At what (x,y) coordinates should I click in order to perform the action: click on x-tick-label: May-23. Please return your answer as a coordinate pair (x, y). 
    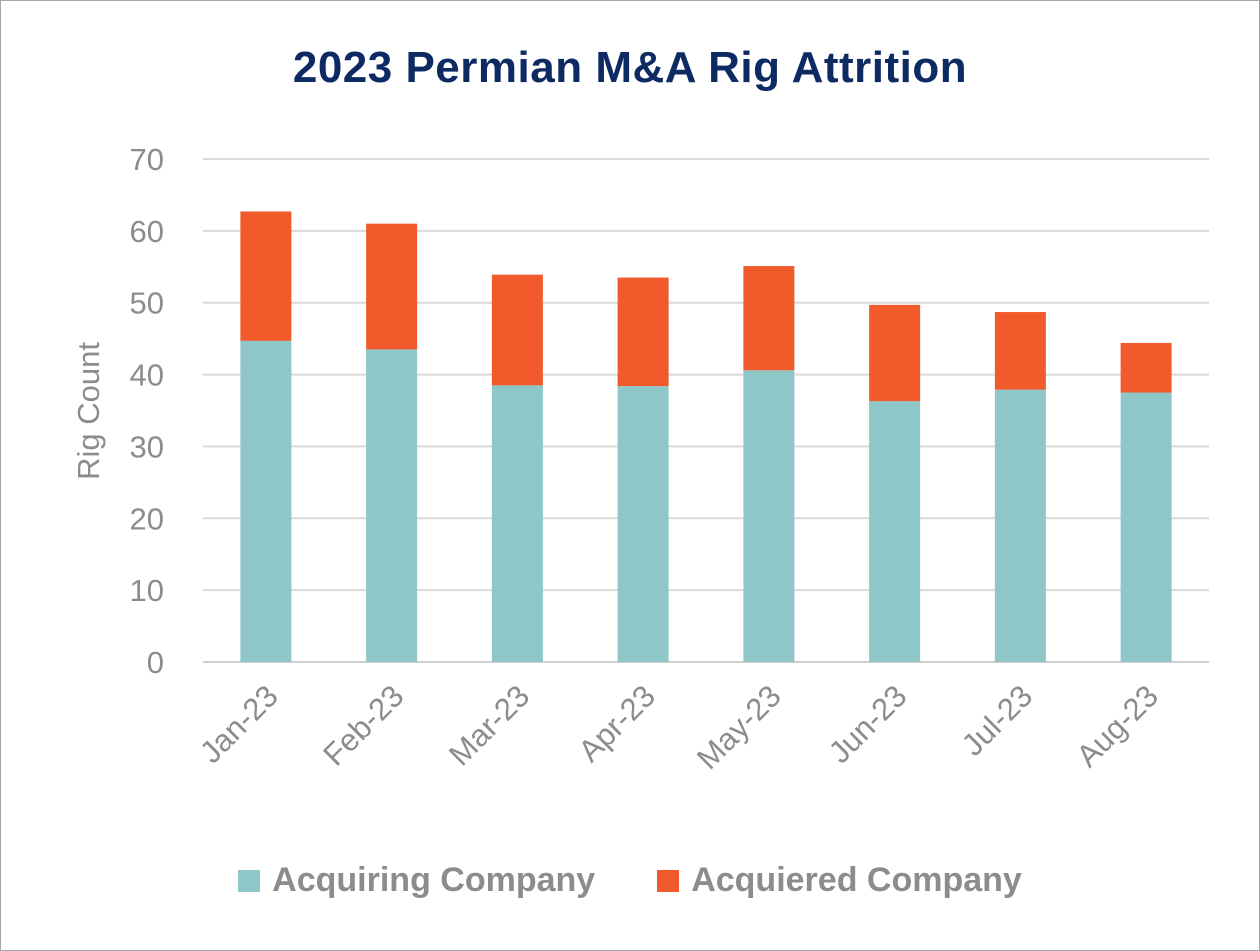
    Looking at the image, I should click on (739, 727).